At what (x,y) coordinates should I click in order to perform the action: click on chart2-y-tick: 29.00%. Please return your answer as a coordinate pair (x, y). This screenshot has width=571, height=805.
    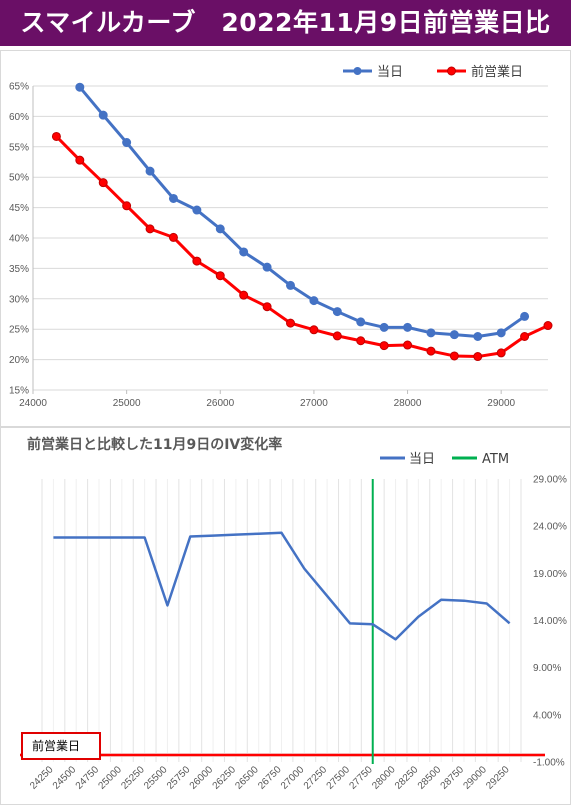
    Looking at the image, I should click on (550, 480).